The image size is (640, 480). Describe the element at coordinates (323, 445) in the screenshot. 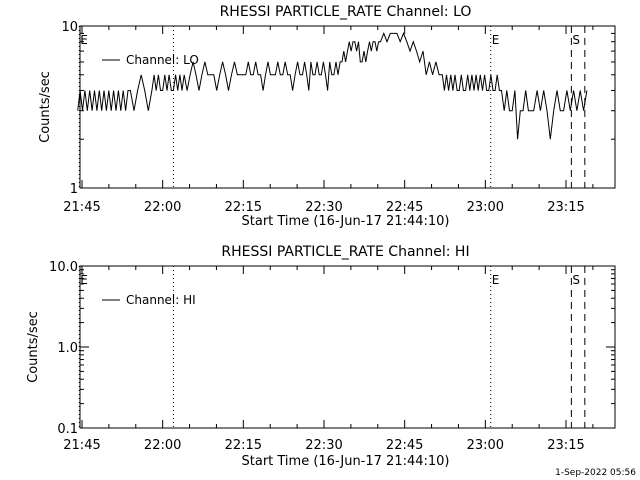

I see `x-tick-label-1-3: 22:30` at that location.